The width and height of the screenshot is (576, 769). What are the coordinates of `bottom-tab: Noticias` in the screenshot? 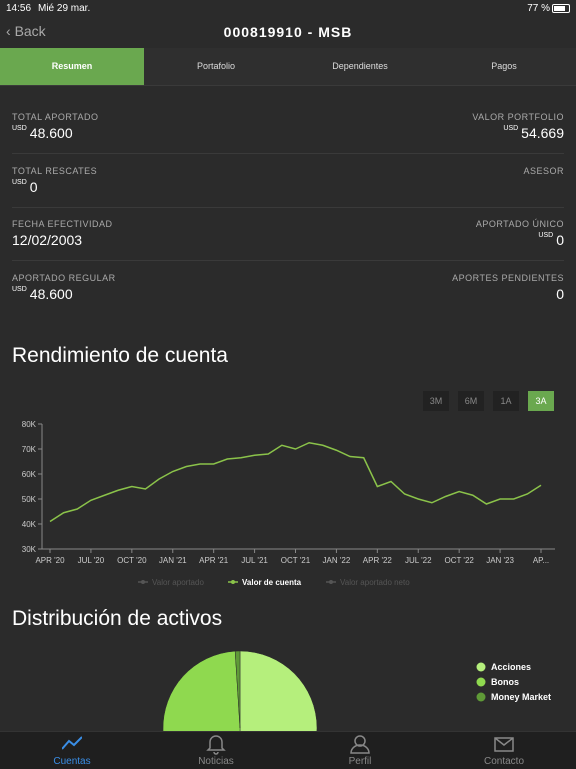 It's located at (216, 750).